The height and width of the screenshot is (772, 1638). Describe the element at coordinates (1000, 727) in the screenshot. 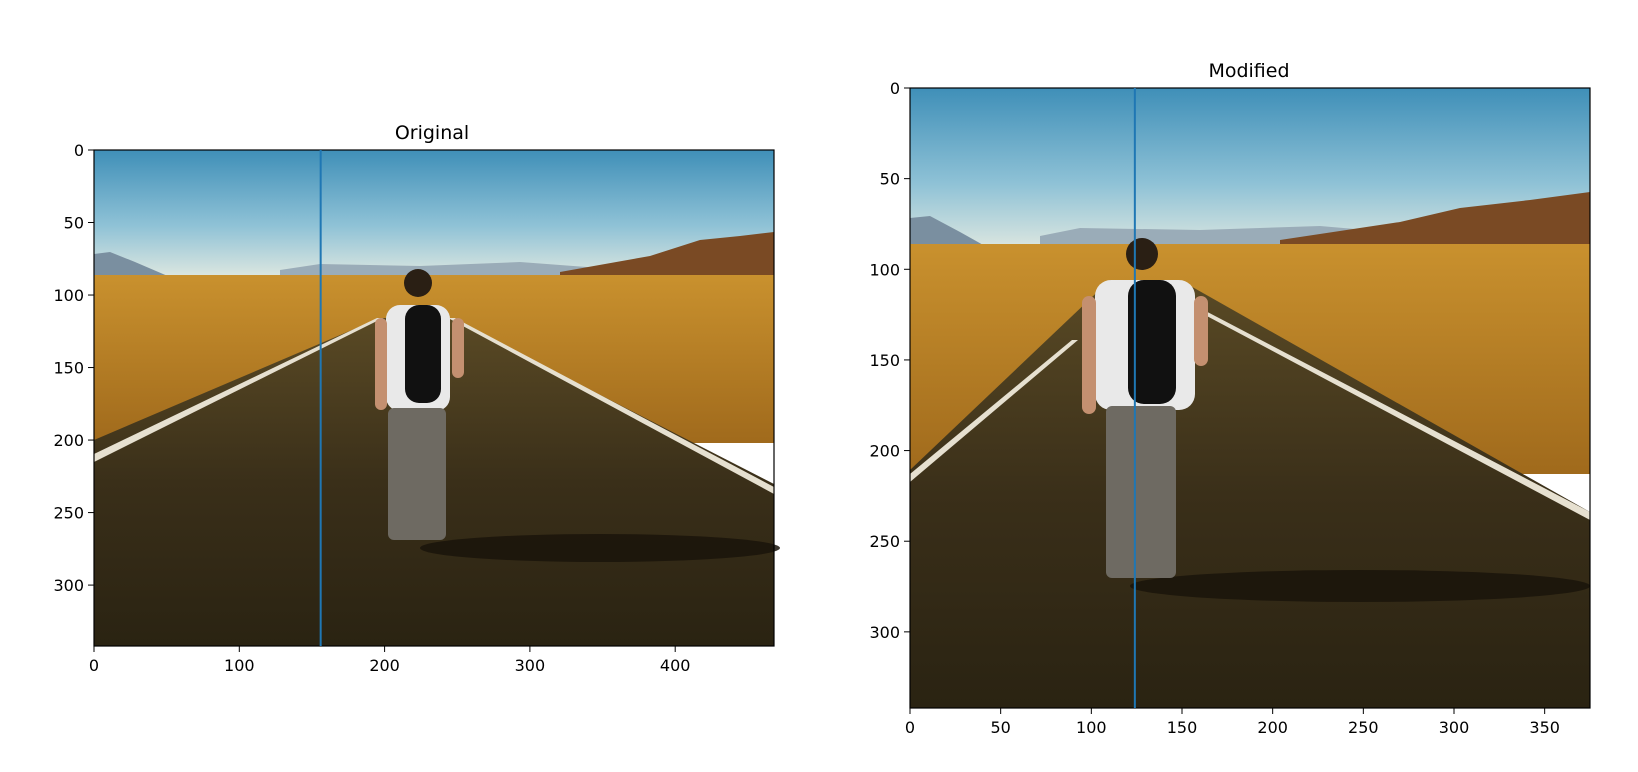

I see `x-tick-label: 50` at that location.